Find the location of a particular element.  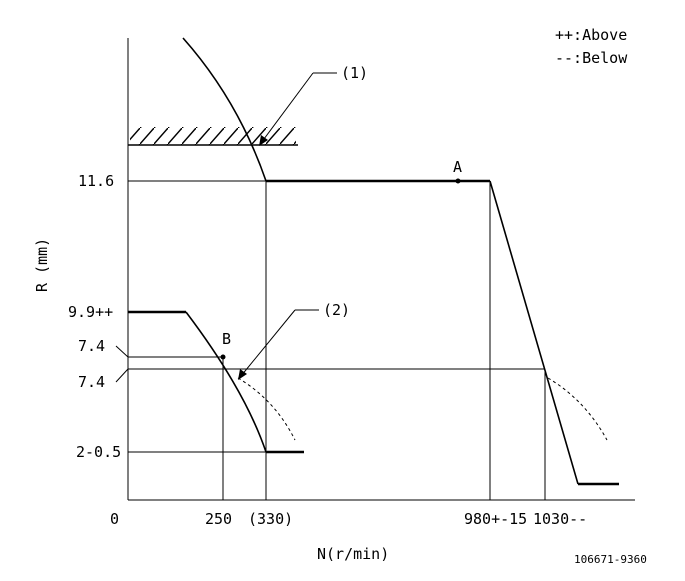

dashed-curve-low is located at coordinates (266, 409).